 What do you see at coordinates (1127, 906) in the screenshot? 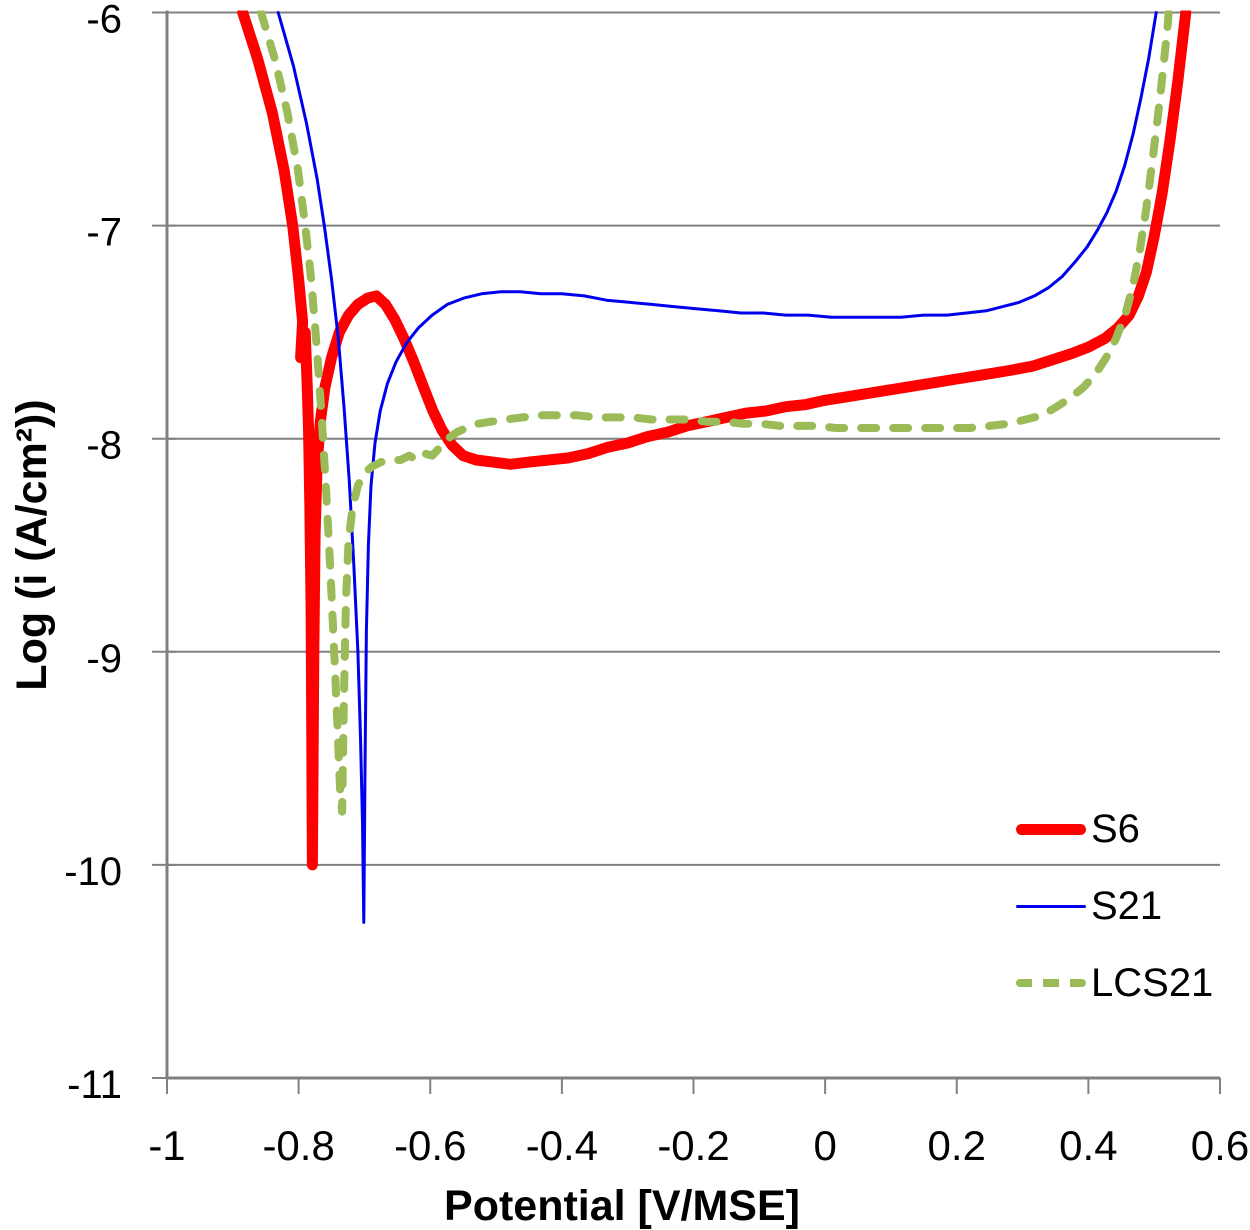
I see `legend-label-s21: S21` at bounding box center [1127, 906].